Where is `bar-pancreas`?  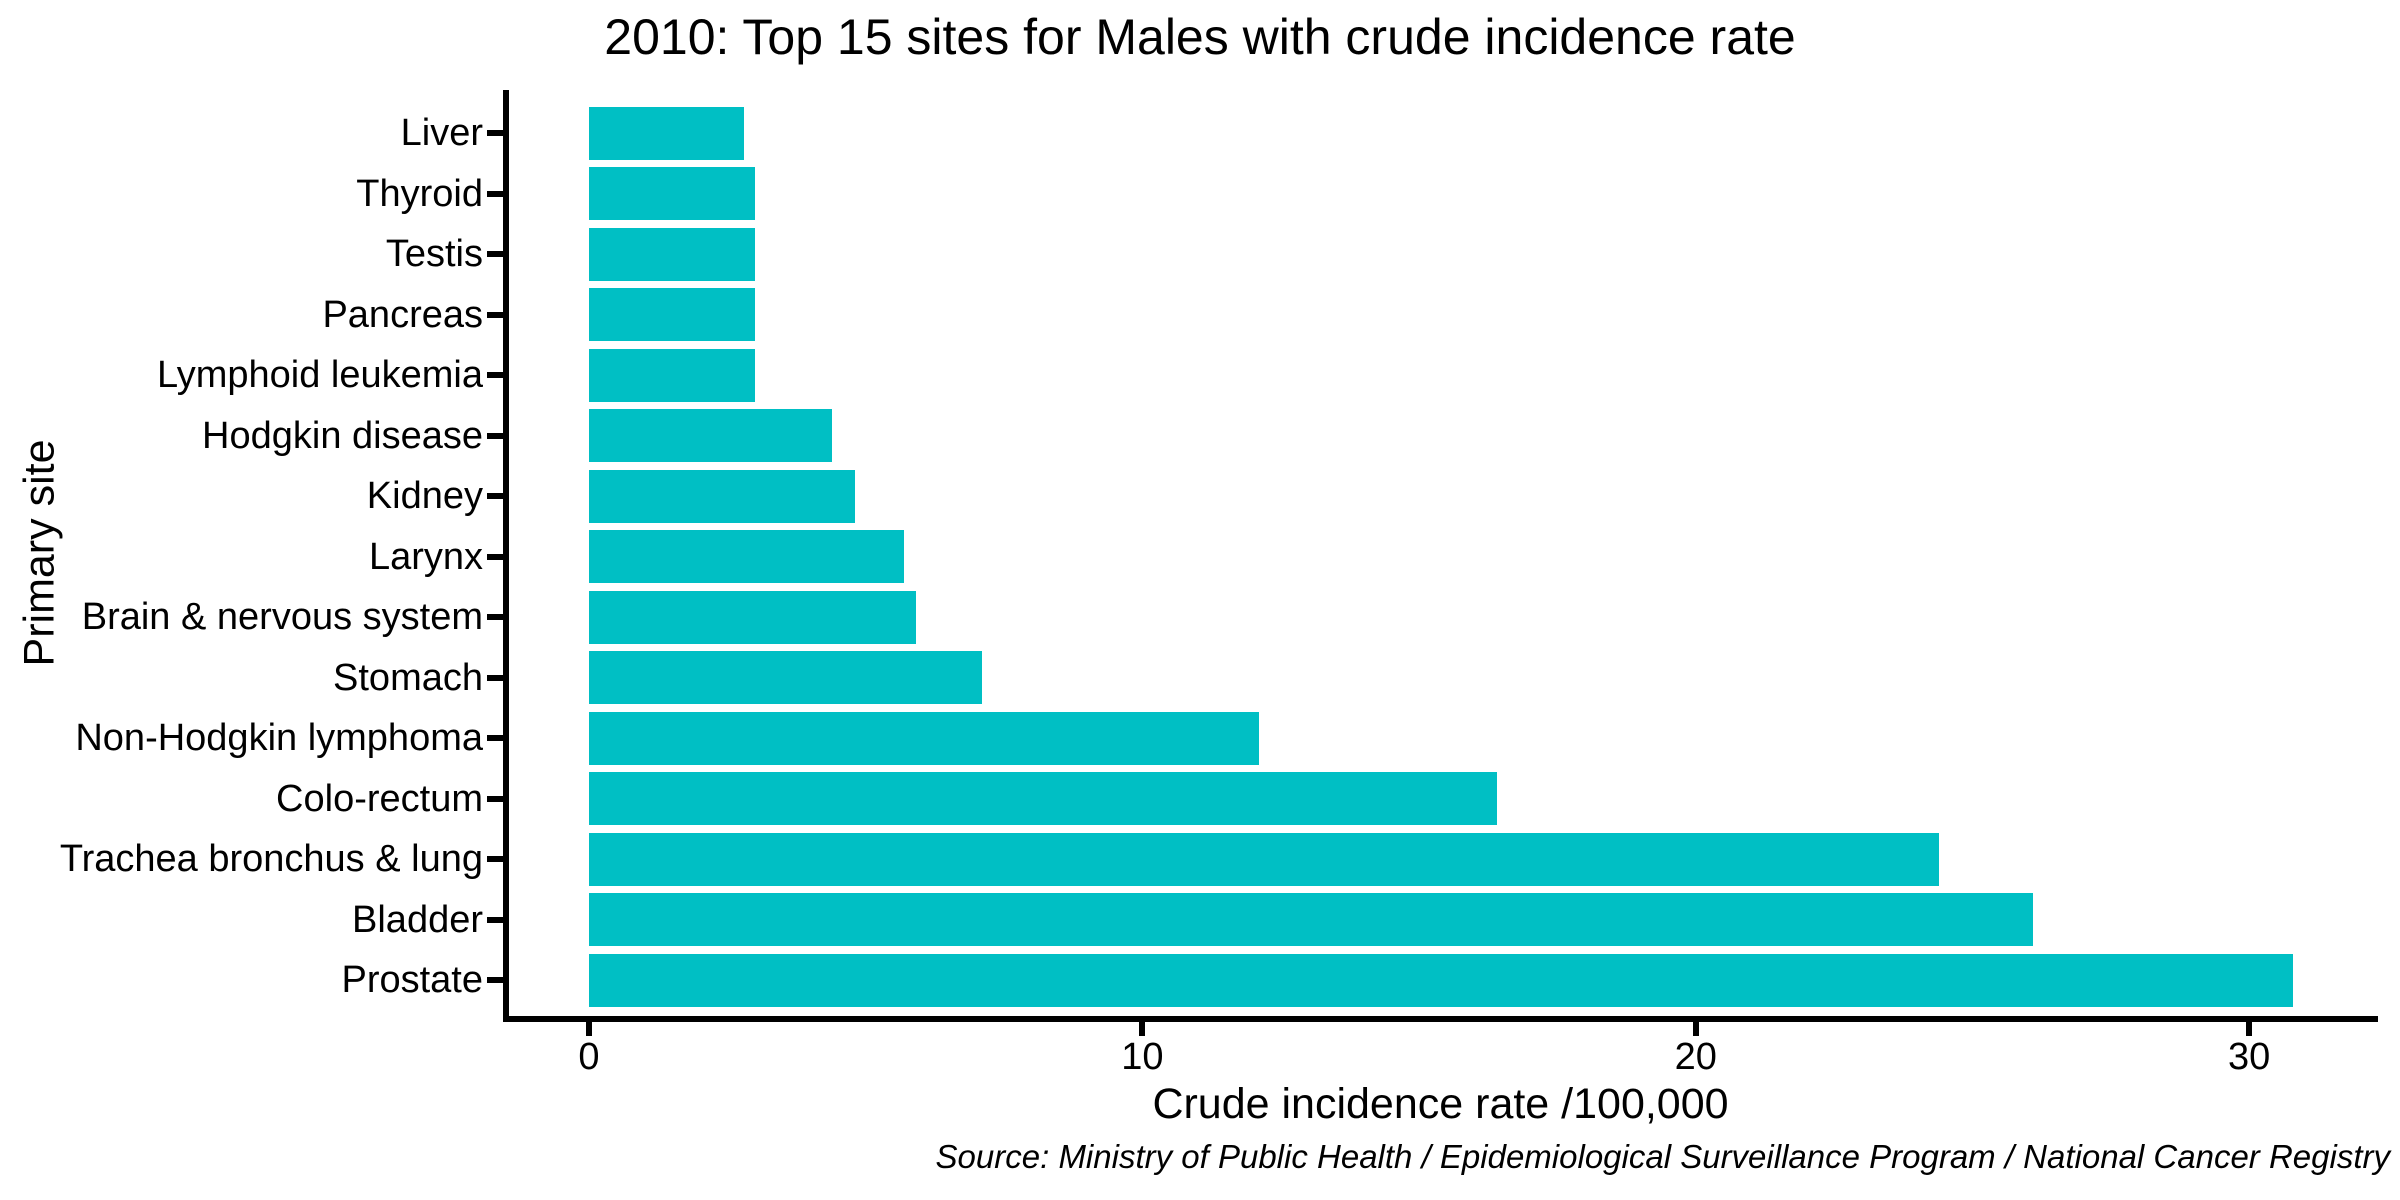 bar-pancreas is located at coordinates (672, 315).